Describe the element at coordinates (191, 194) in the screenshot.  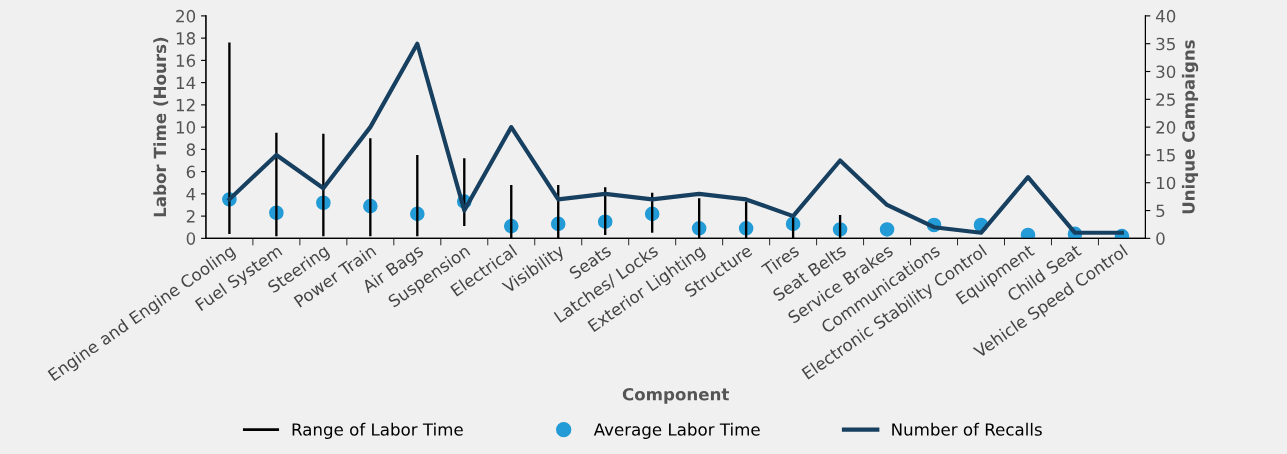
I see `y-tick-label: 4` at that location.